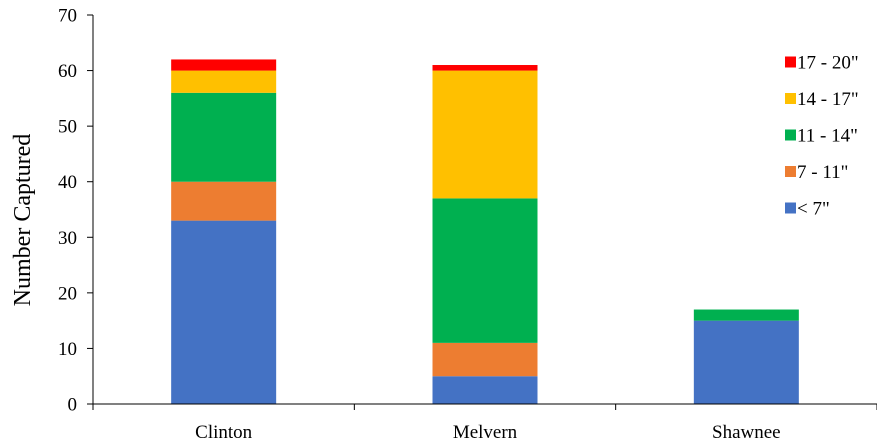 This screenshot has width=877, height=447. Describe the element at coordinates (822, 172) in the screenshot. I see `legend-label: 7 - 11"` at that location.